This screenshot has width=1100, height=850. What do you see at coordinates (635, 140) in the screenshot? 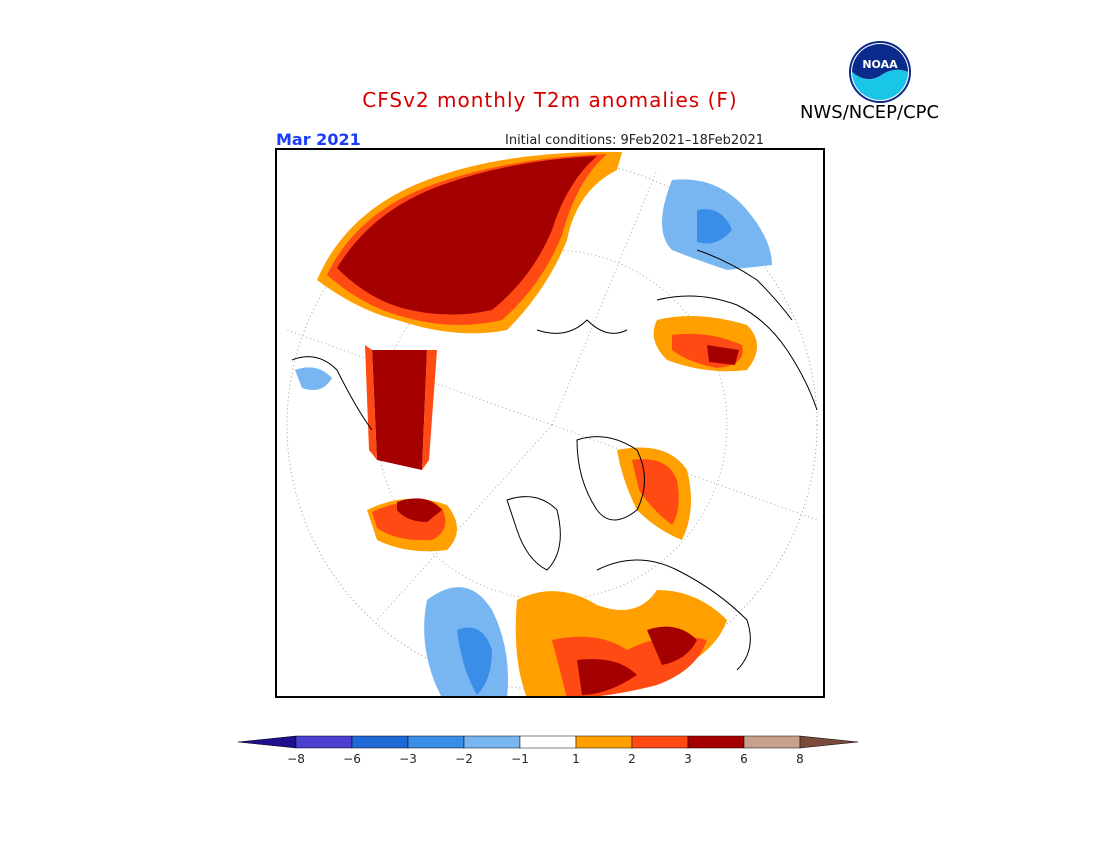
I see `initial-conditions: Initial conditions: 9Feb2021–18Feb2021` at bounding box center [635, 140].